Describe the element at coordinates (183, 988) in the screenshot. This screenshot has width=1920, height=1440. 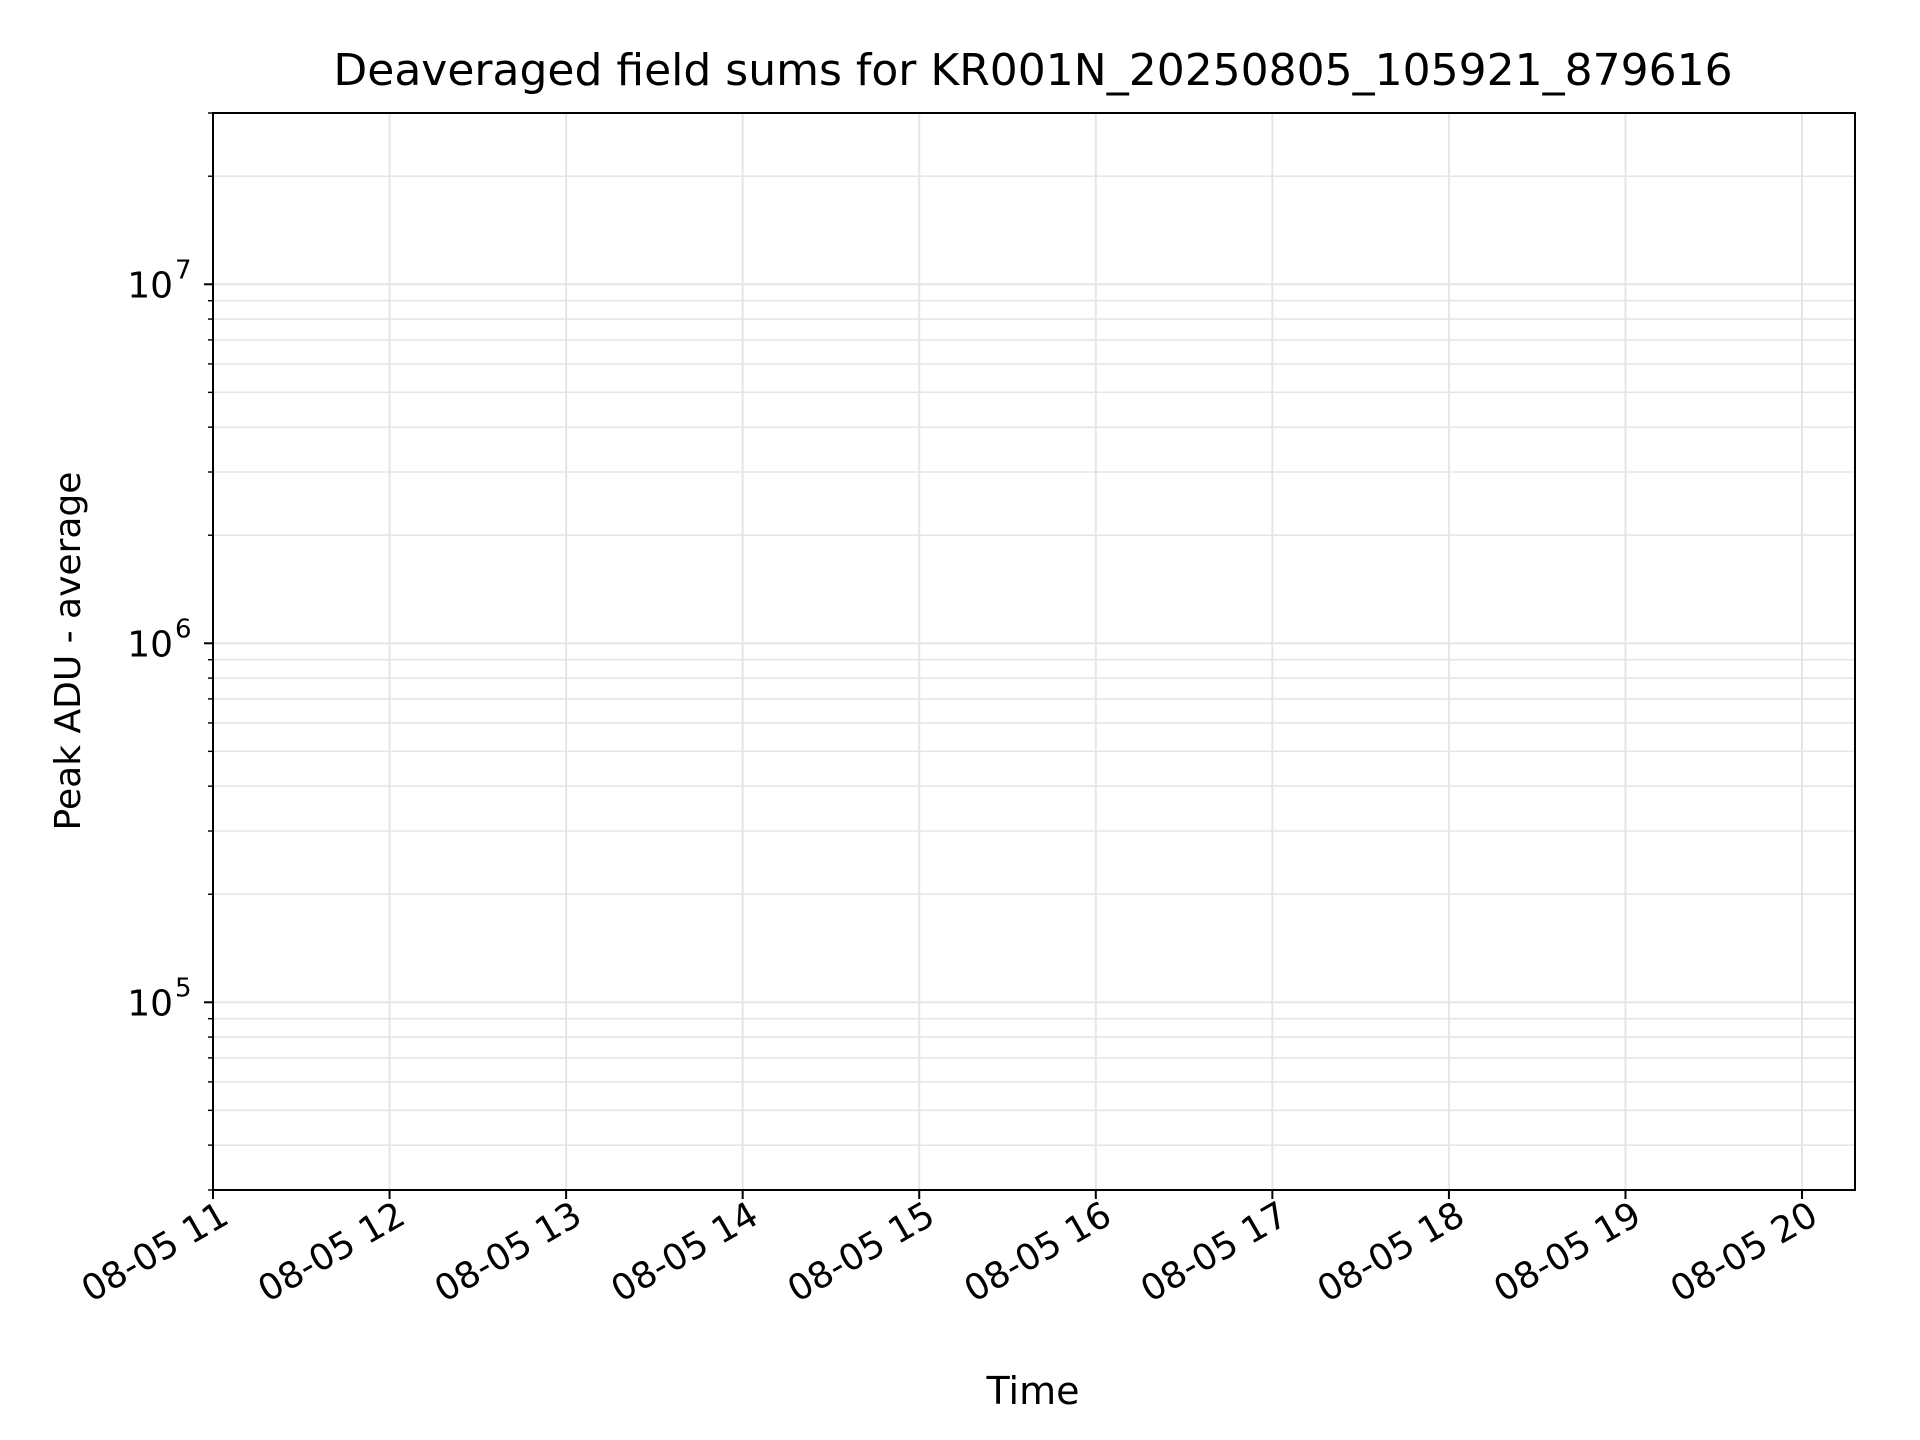
I see `y-tick-exponent: 5` at that location.